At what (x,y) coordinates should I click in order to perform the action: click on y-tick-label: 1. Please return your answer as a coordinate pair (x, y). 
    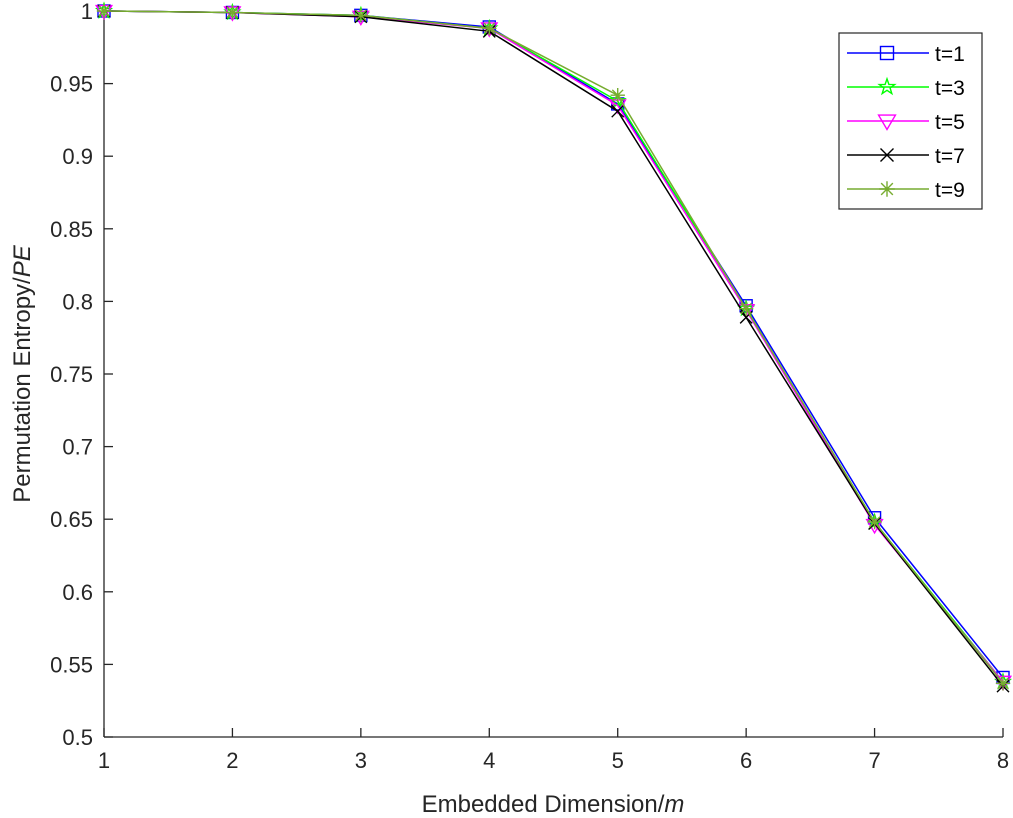
    Looking at the image, I should click on (87, 12).